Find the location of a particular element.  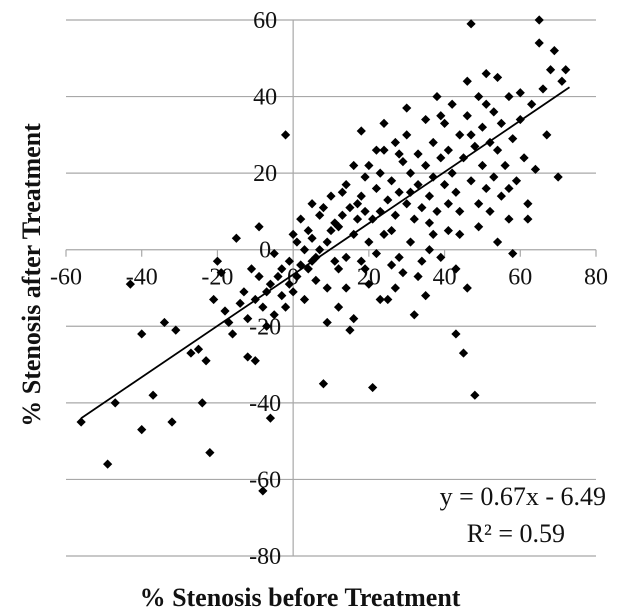

x-tick-label: 60 is located at coordinates (520, 278).